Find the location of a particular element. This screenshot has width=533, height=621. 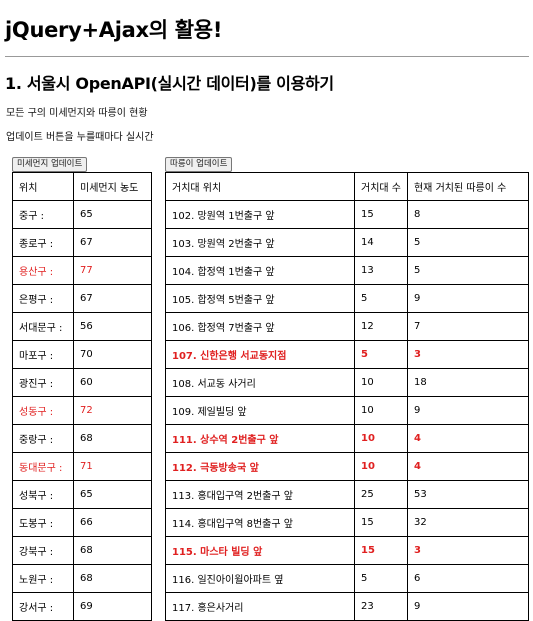

dust-row: 은평구 :67 is located at coordinates (82, 298).